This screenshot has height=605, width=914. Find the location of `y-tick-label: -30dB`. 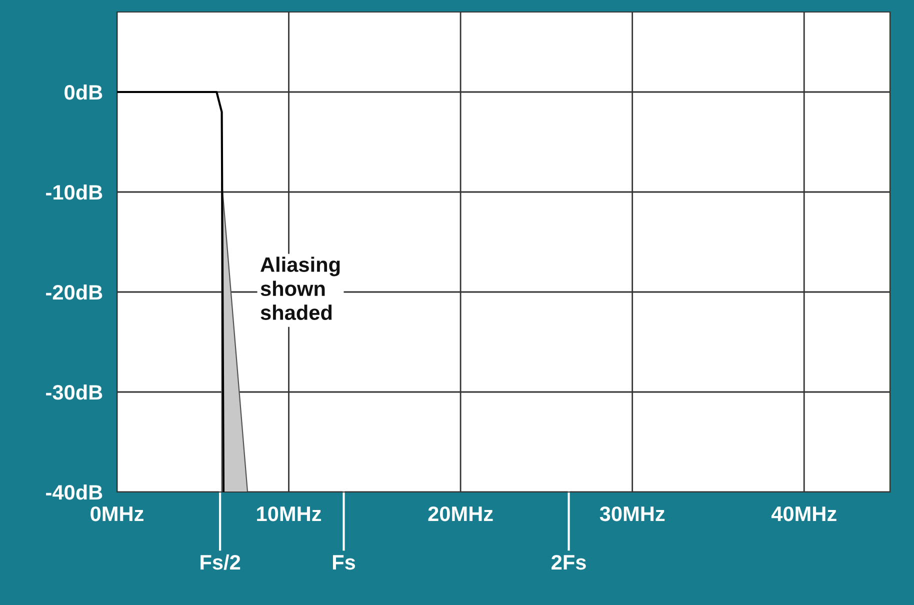

y-tick-label: -30dB is located at coordinates (74, 392).